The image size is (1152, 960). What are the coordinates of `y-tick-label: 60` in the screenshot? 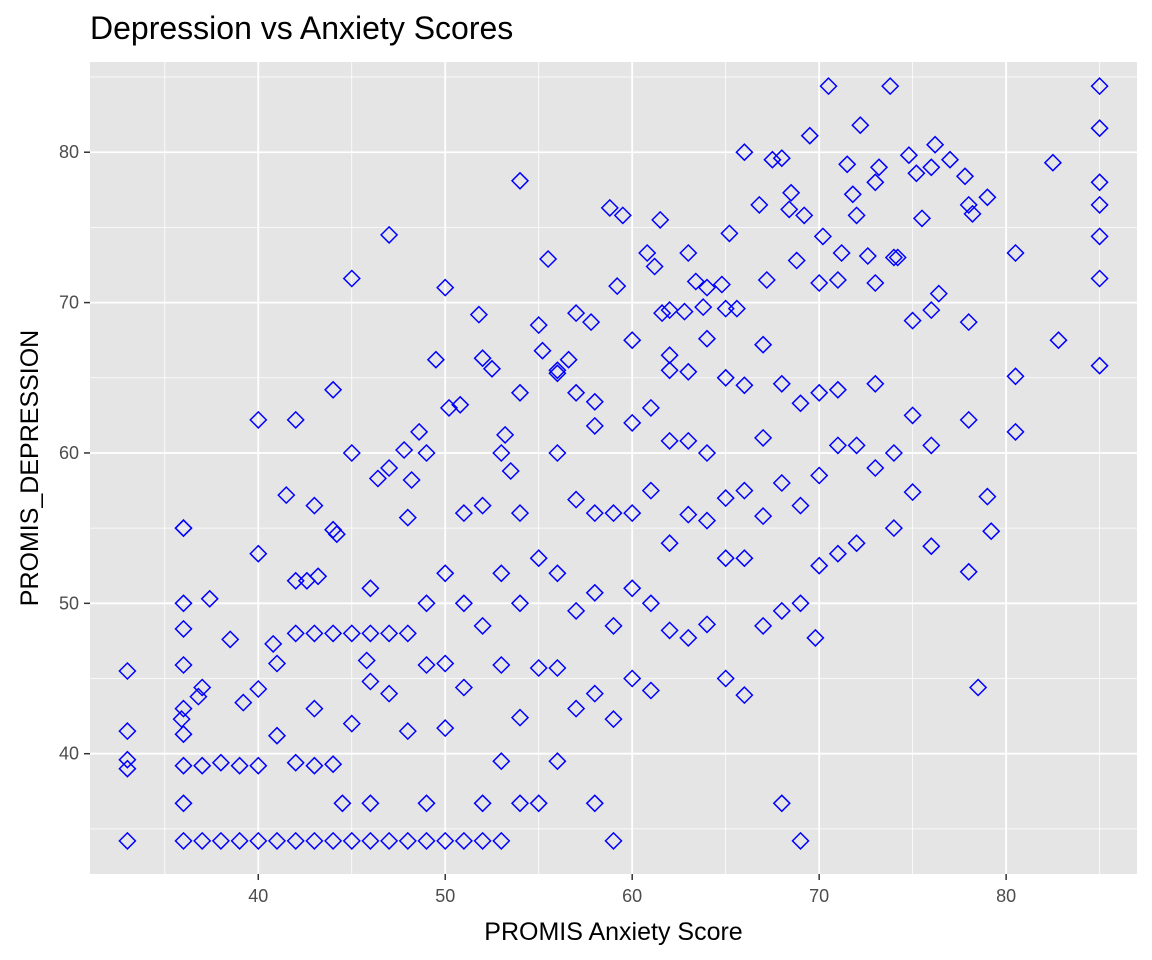 It's located at (69, 453).